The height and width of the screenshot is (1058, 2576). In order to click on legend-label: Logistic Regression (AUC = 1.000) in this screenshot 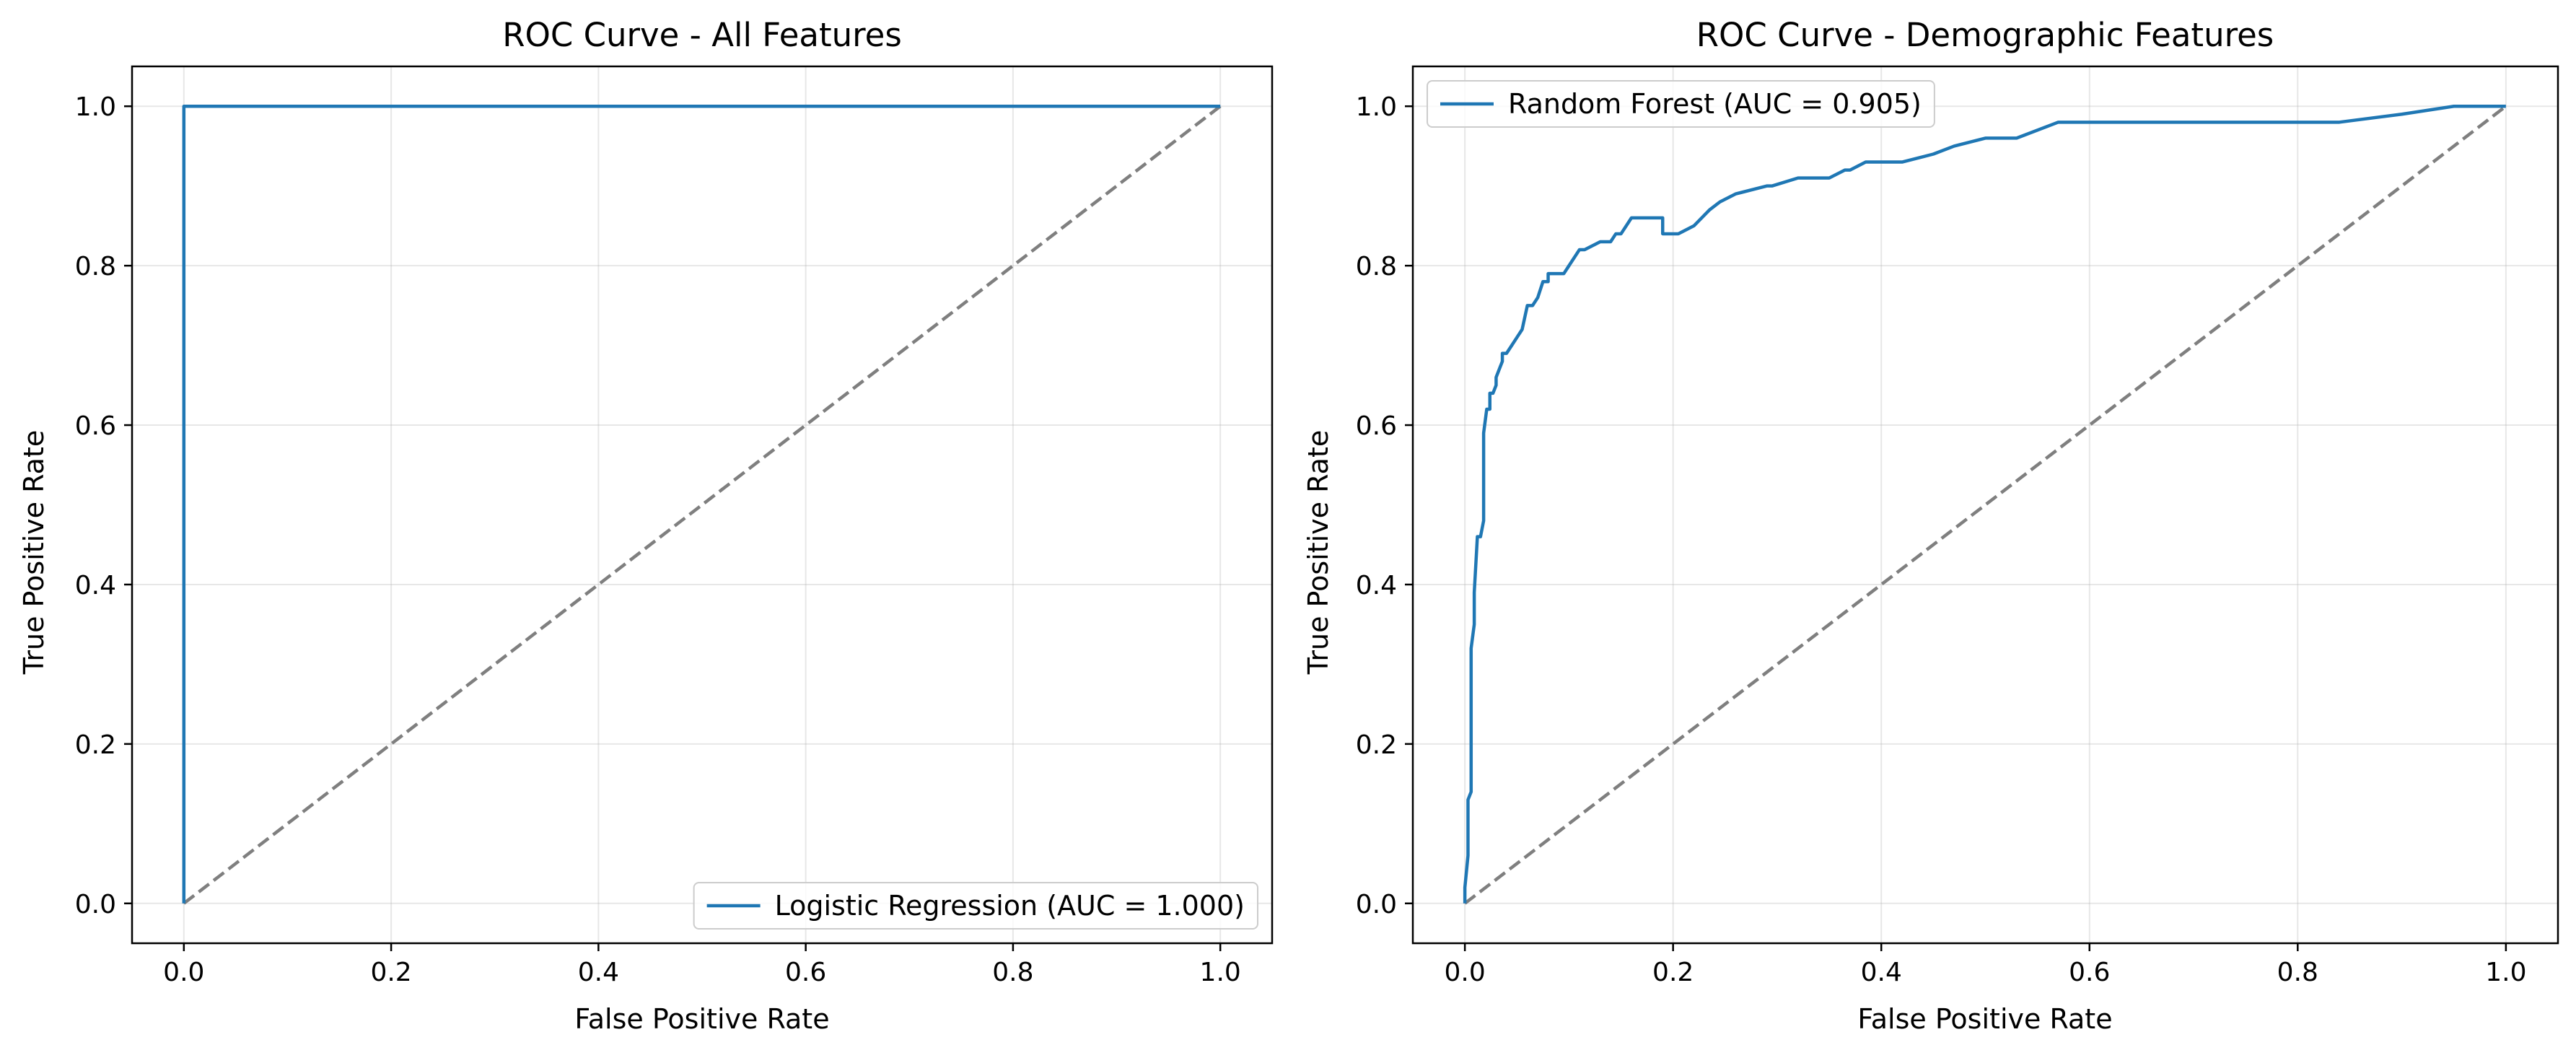, I will do `click(1010, 906)`.